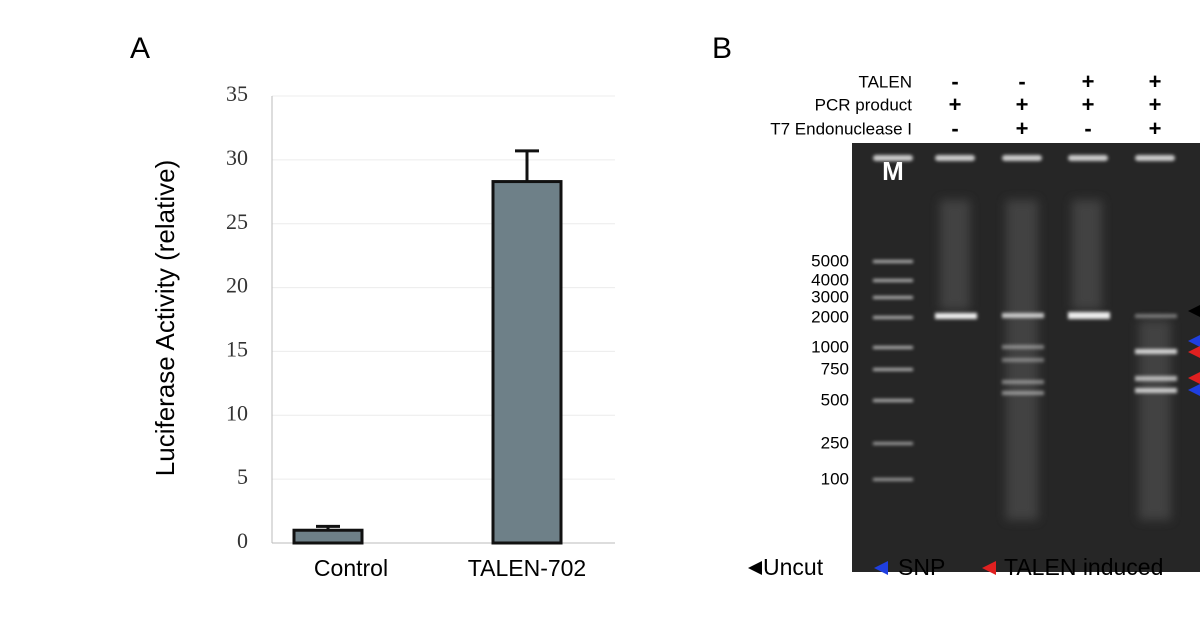  I want to click on y-tick-label: 35, so click(237, 93).